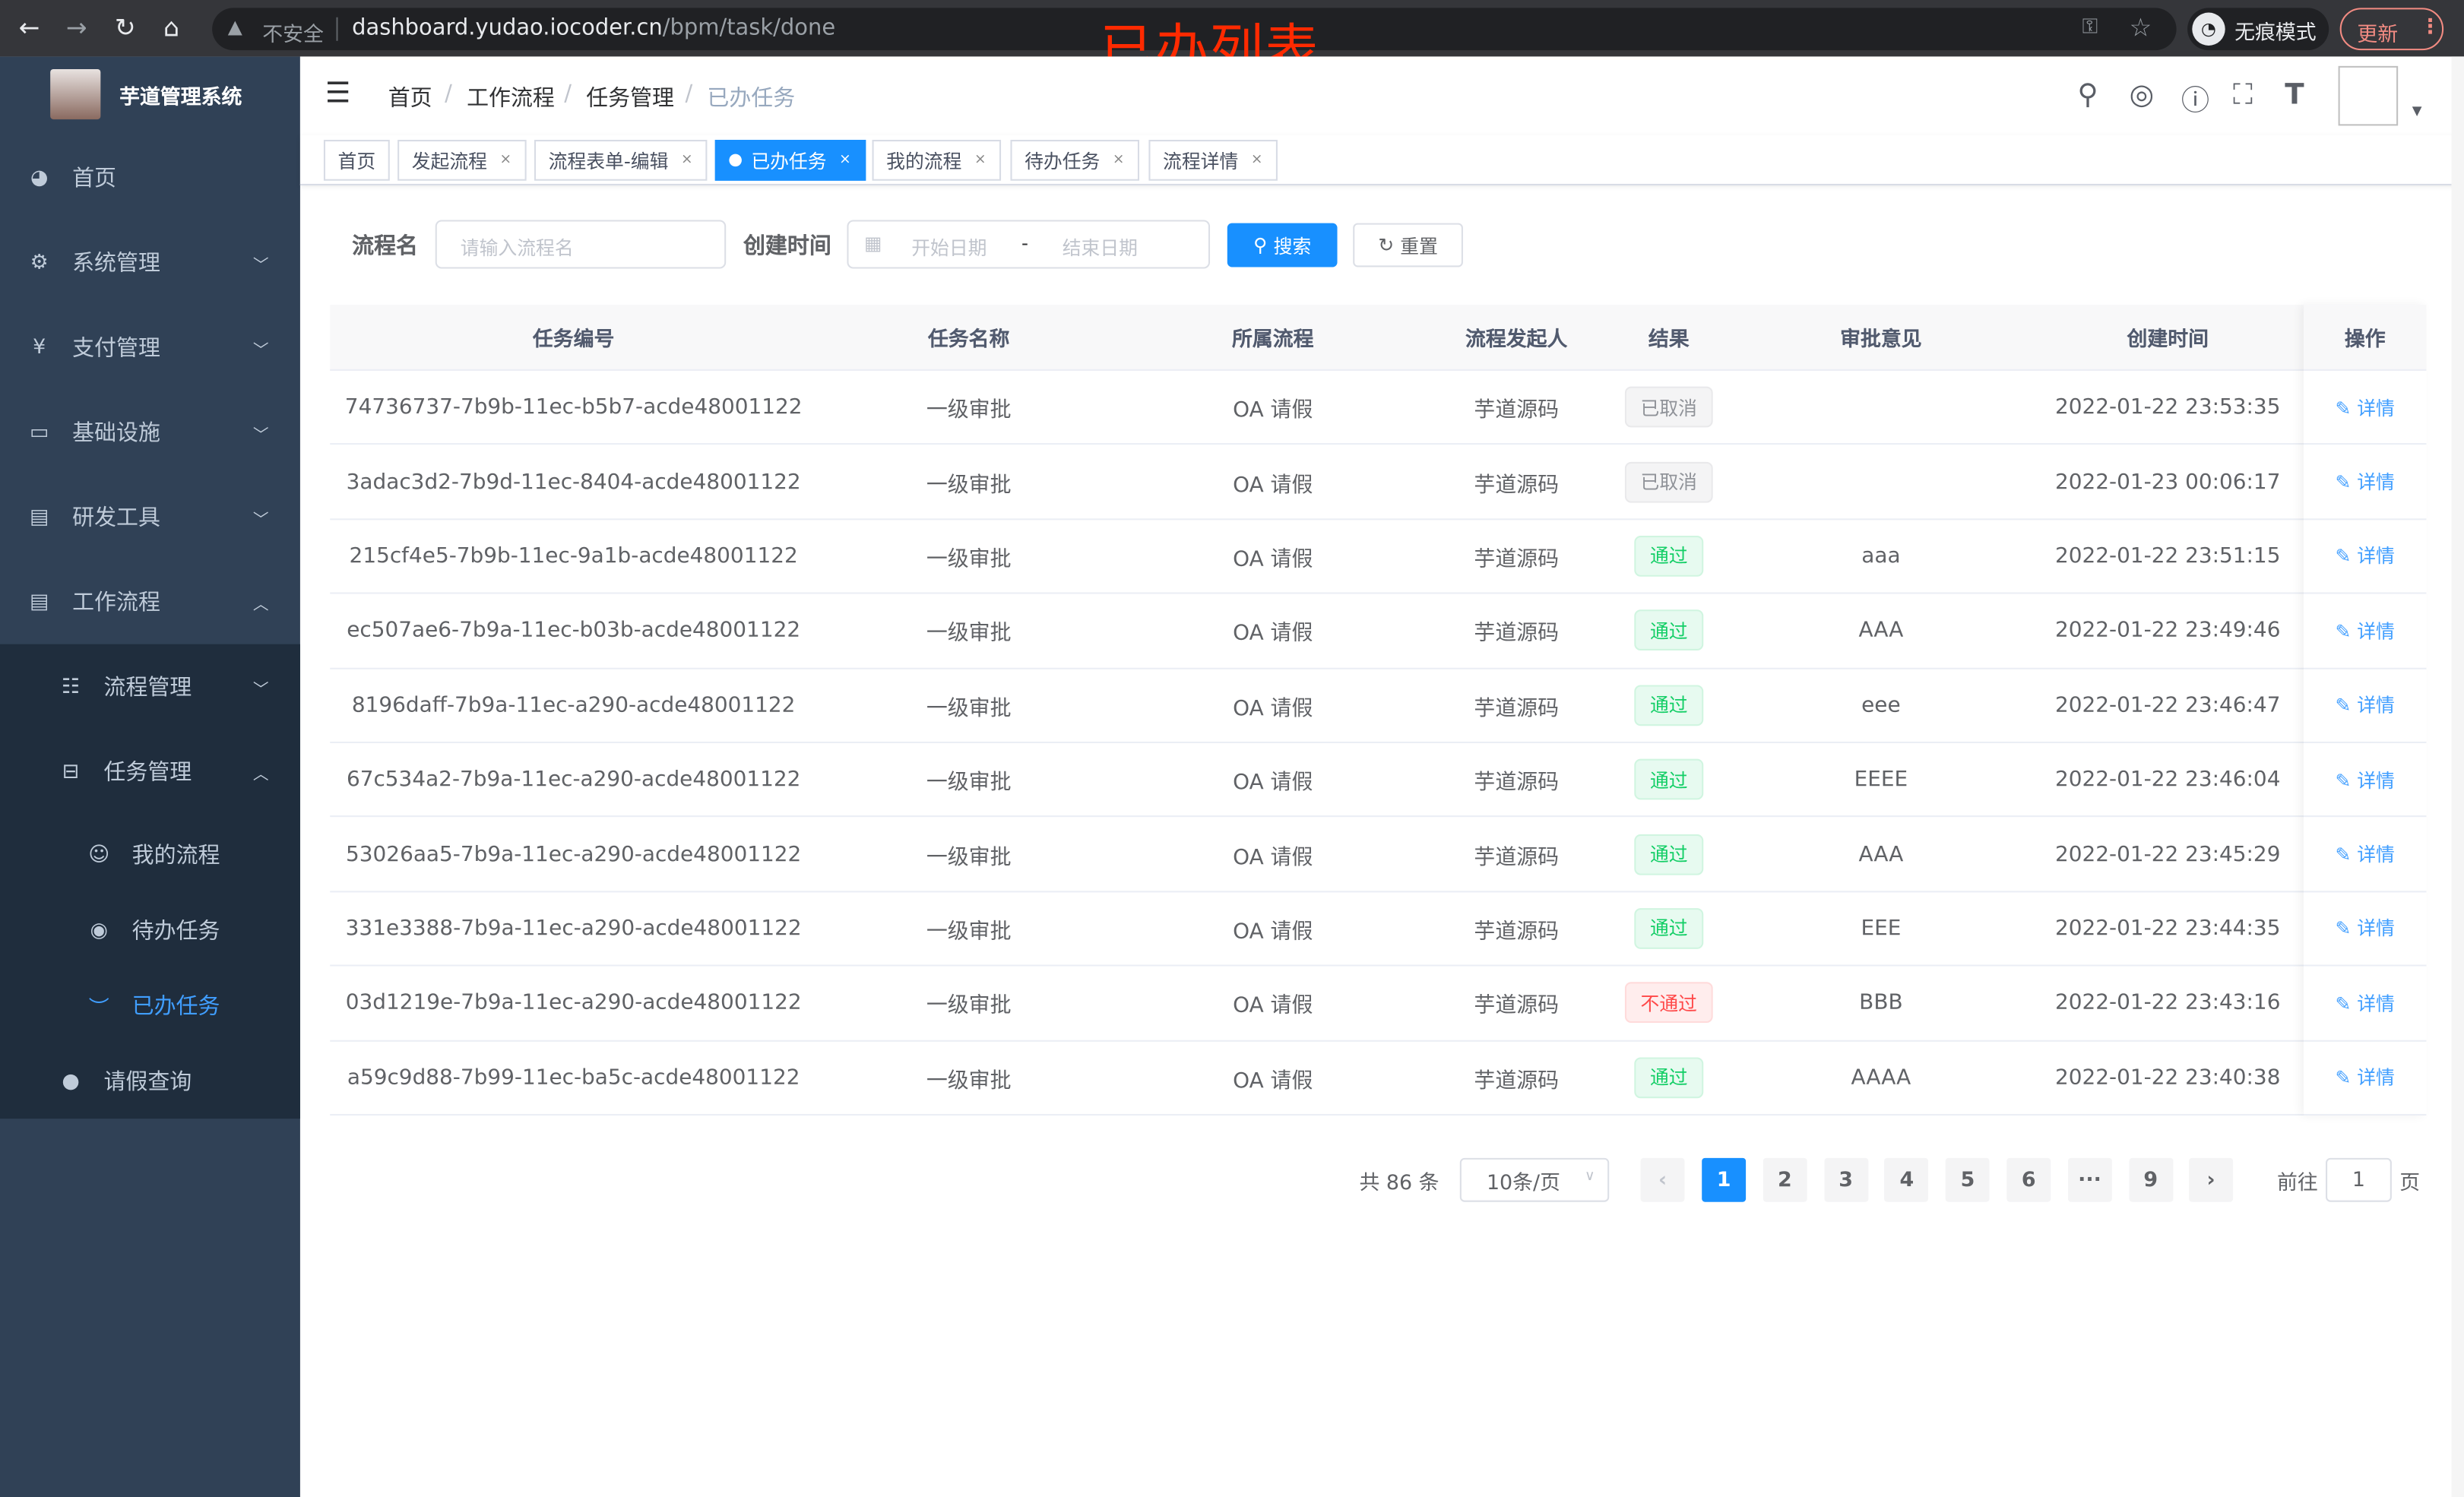  I want to click on tab-1: 发起流程 ×, so click(461, 160).